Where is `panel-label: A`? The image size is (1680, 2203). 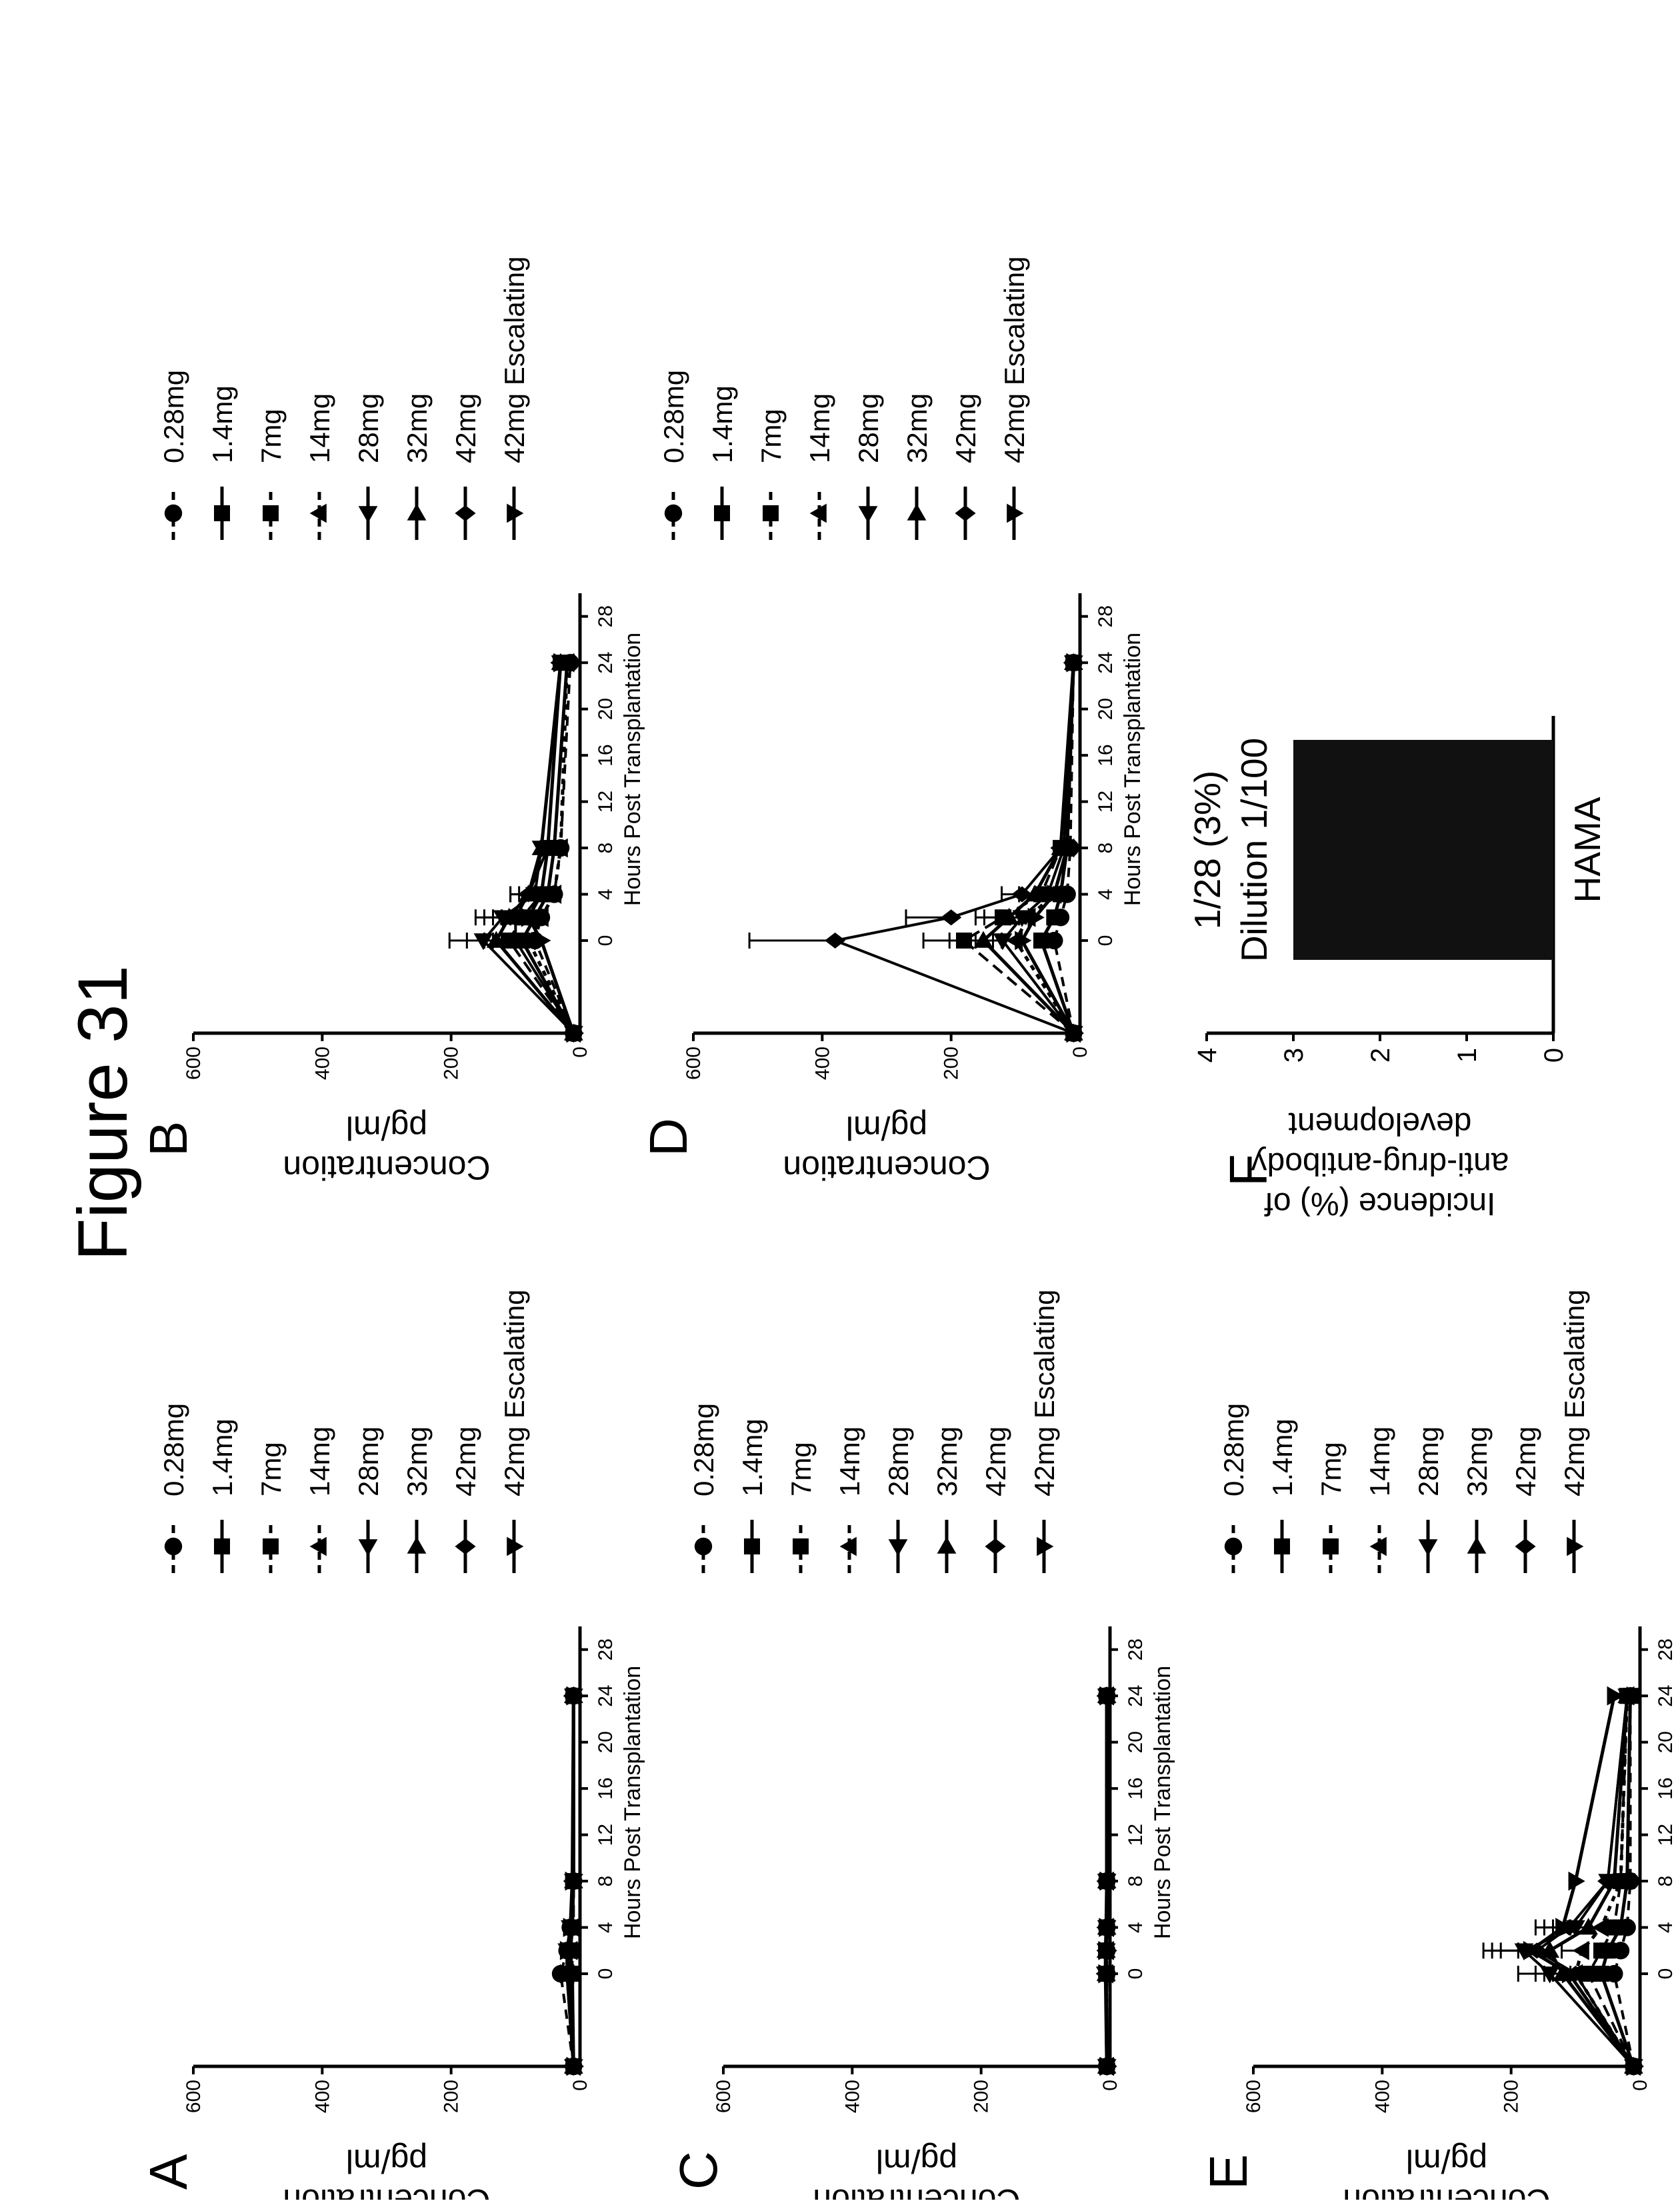
panel-label: A is located at coordinates (168, 2172).